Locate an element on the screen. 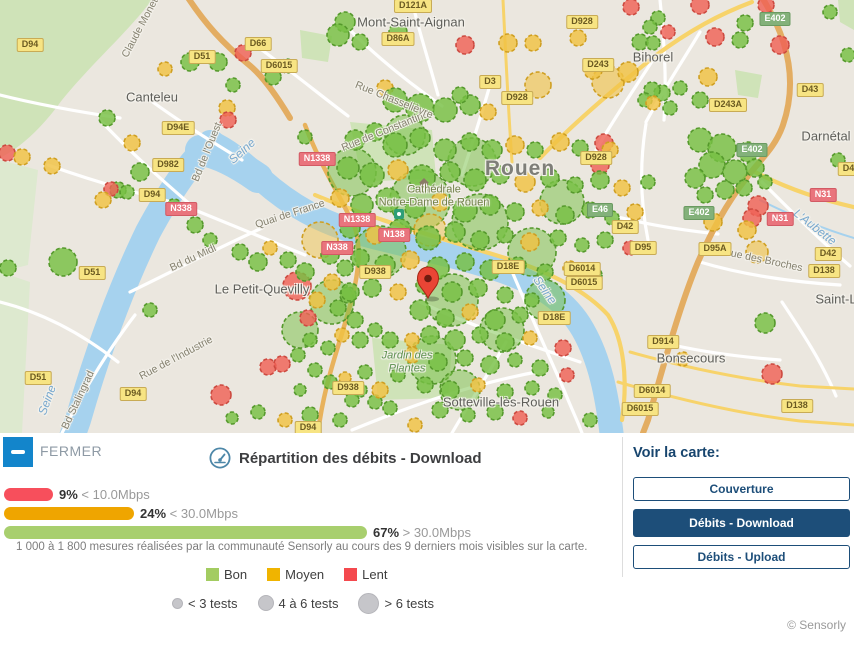  rate-bar-label: 67% > 30.0Mbps is located at coordinates (422, 532).